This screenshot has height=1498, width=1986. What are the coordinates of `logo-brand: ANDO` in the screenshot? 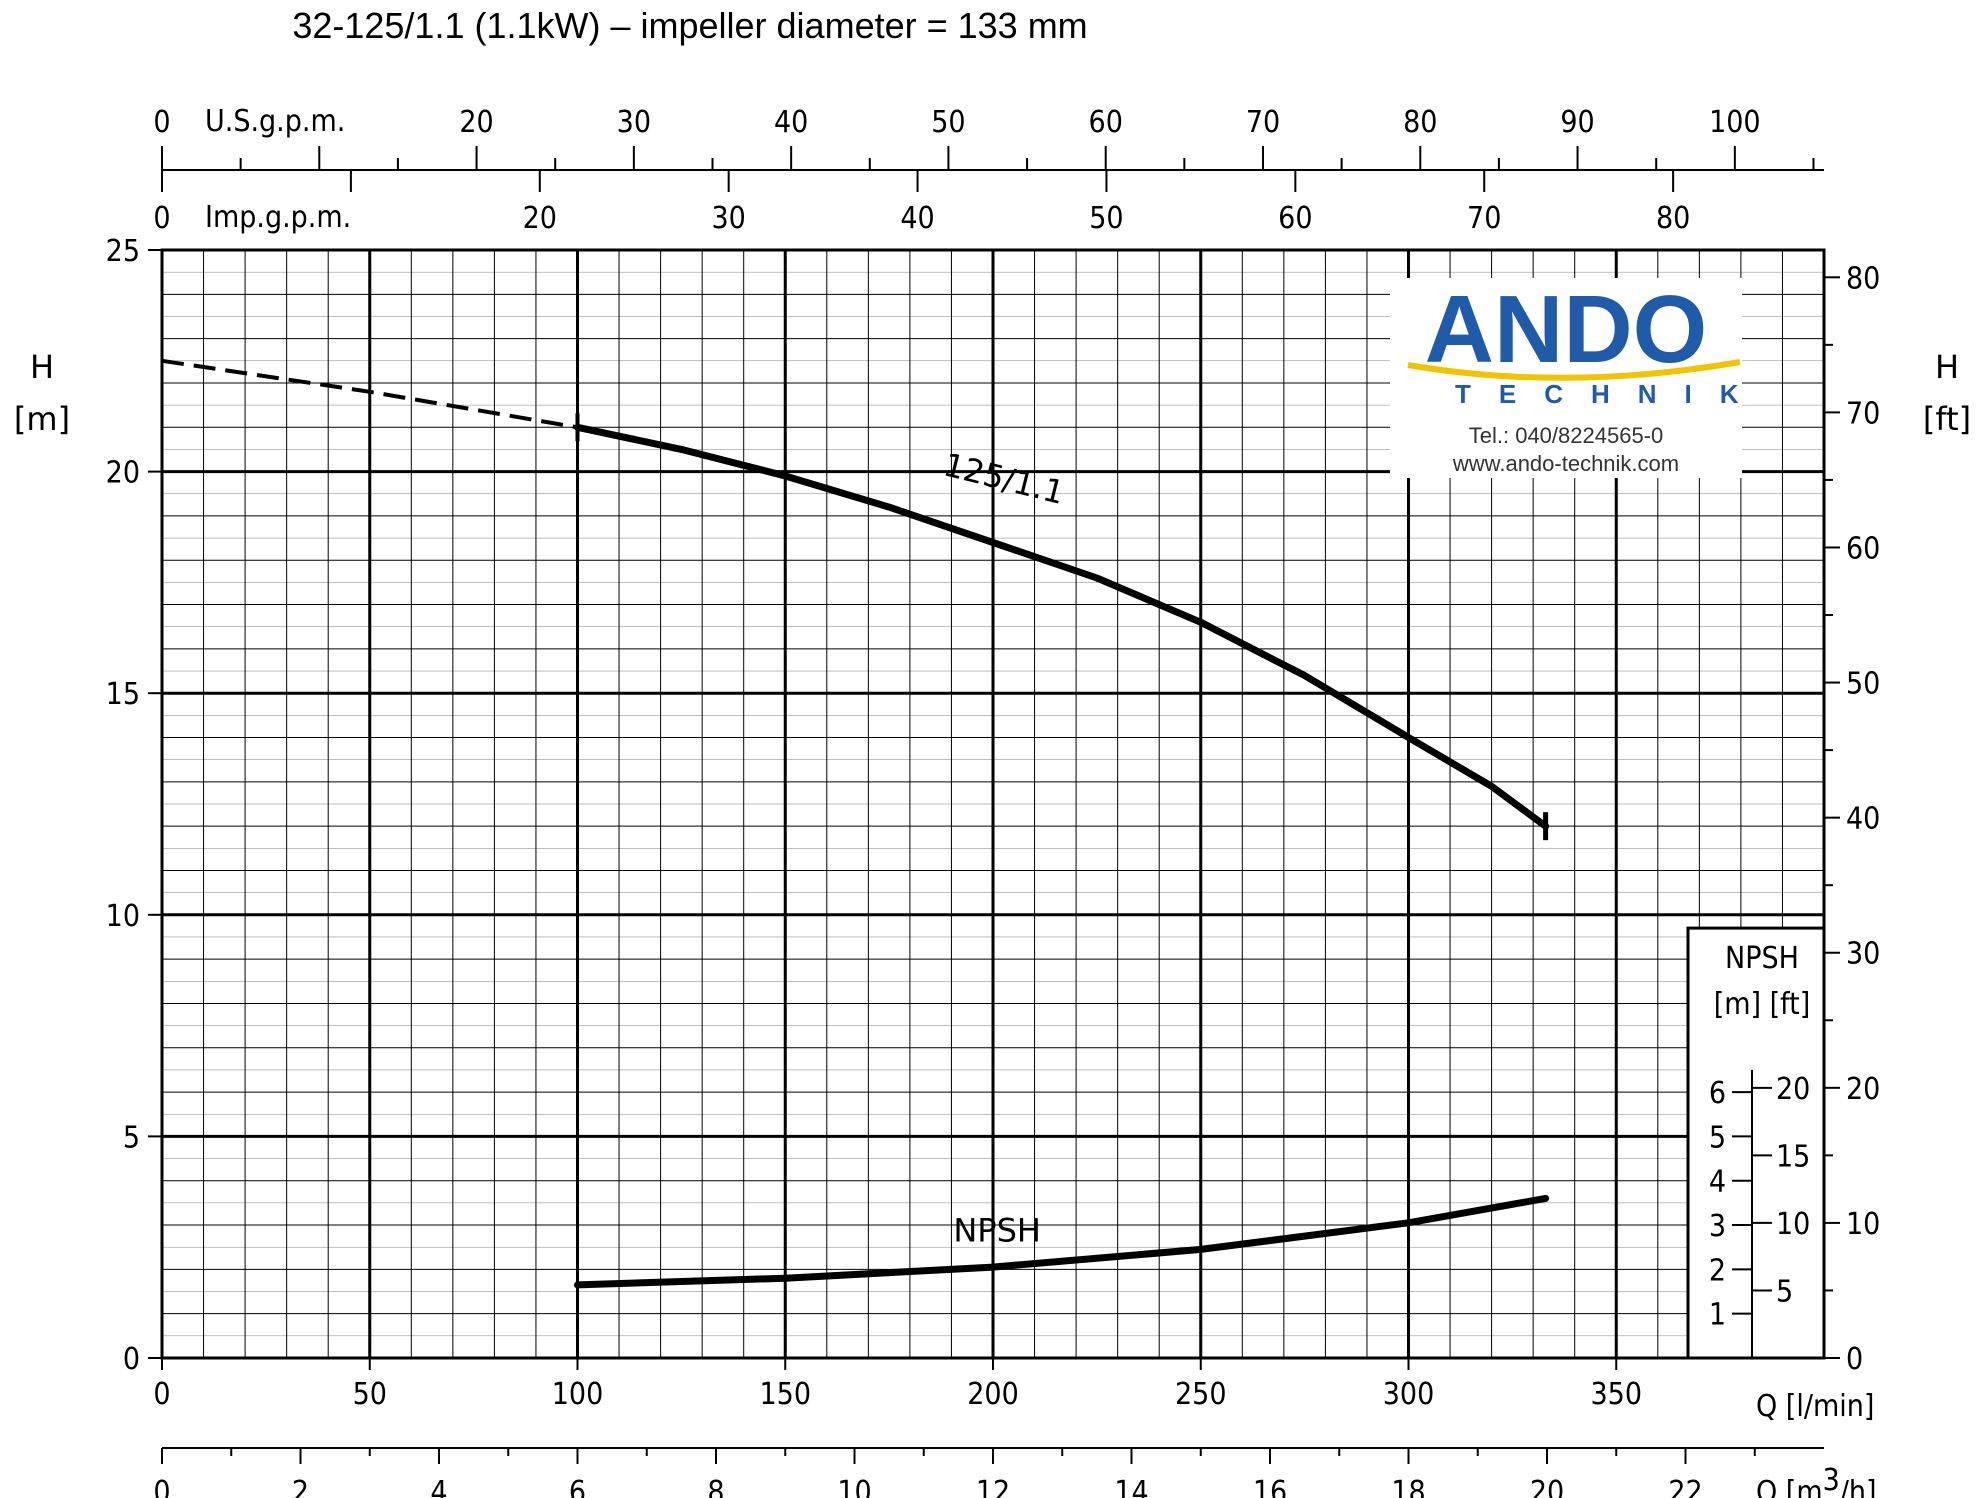 It's located at (1566, 329).